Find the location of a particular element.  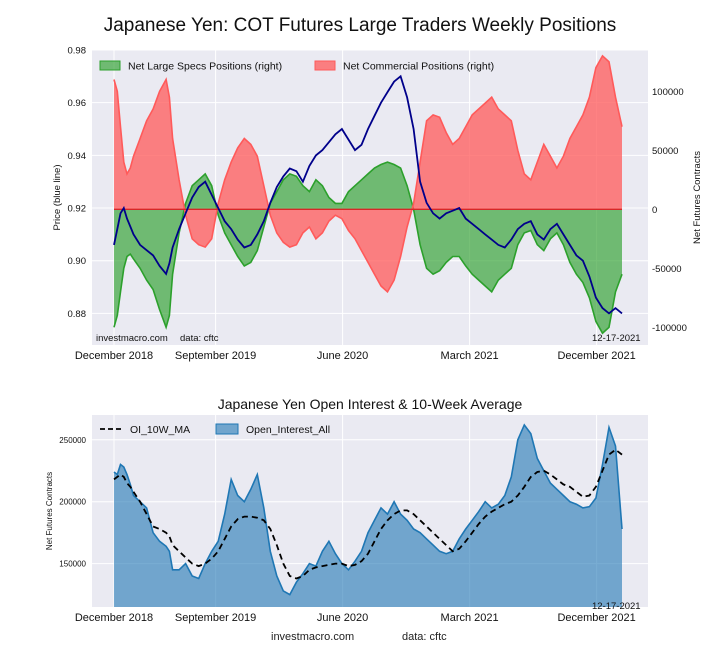

oi-ma-line is located at coordinates (368, 514).